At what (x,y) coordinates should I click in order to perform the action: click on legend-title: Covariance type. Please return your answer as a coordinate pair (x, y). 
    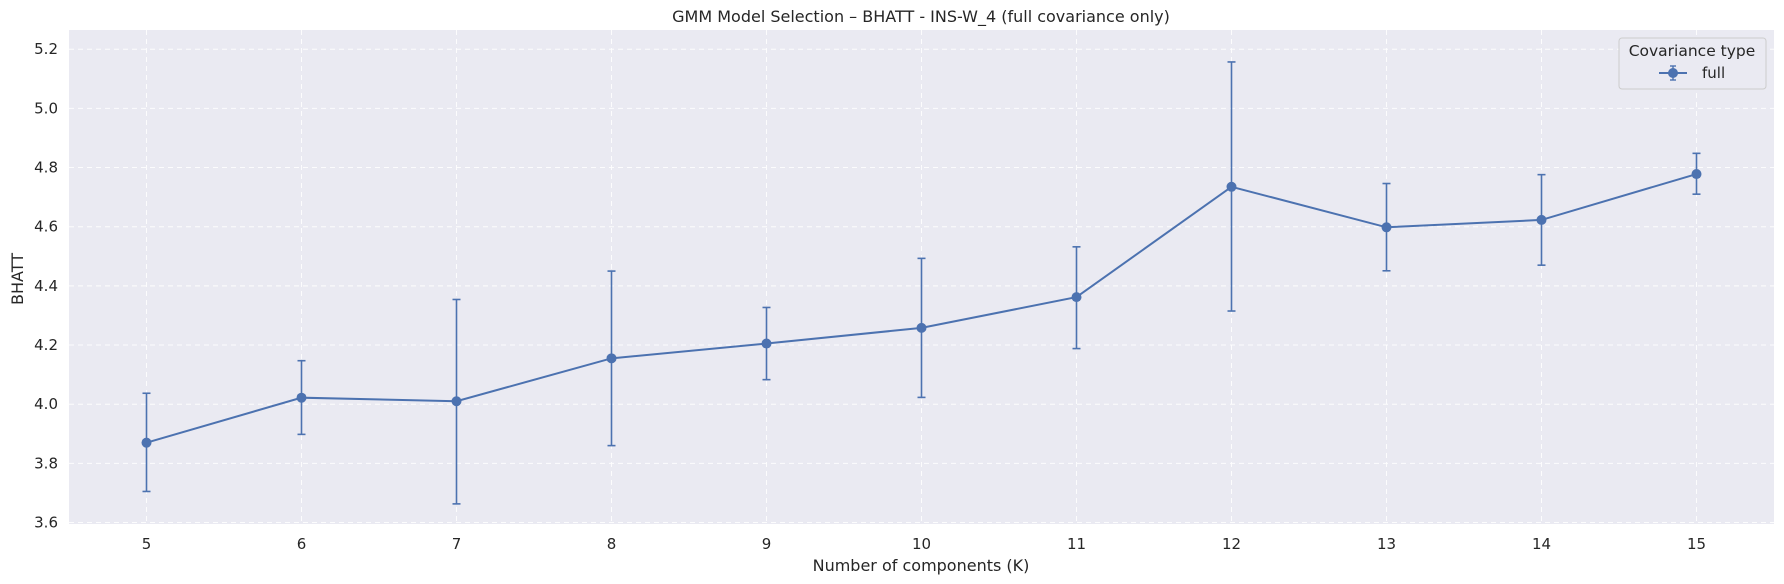
    Looking at the image, I should click on (1692, 51).